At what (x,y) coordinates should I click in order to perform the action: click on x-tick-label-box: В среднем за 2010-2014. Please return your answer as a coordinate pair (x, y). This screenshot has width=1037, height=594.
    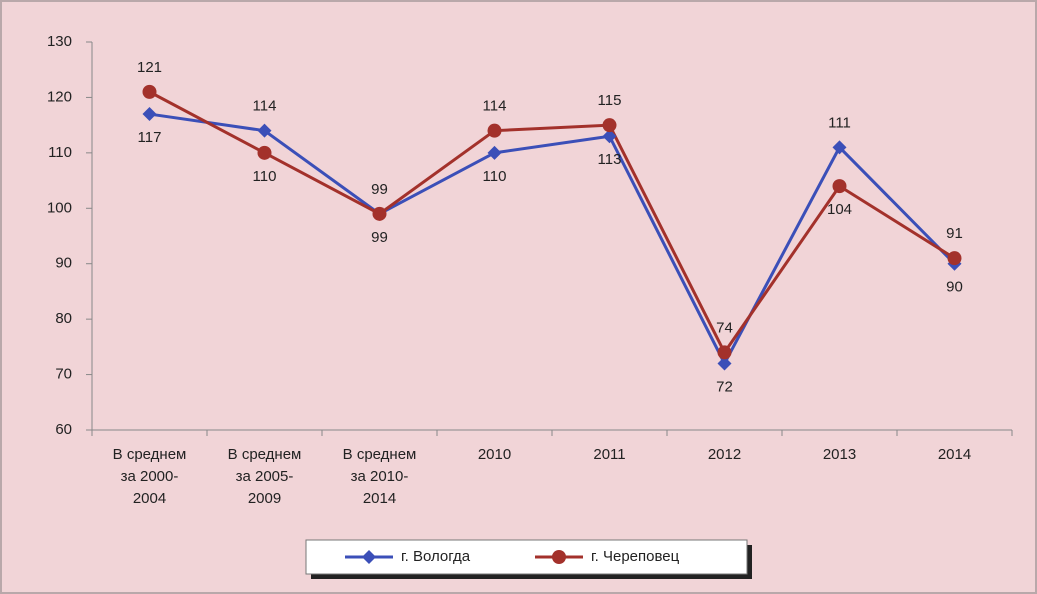
    Looking at the image, I should click on (379, 476).